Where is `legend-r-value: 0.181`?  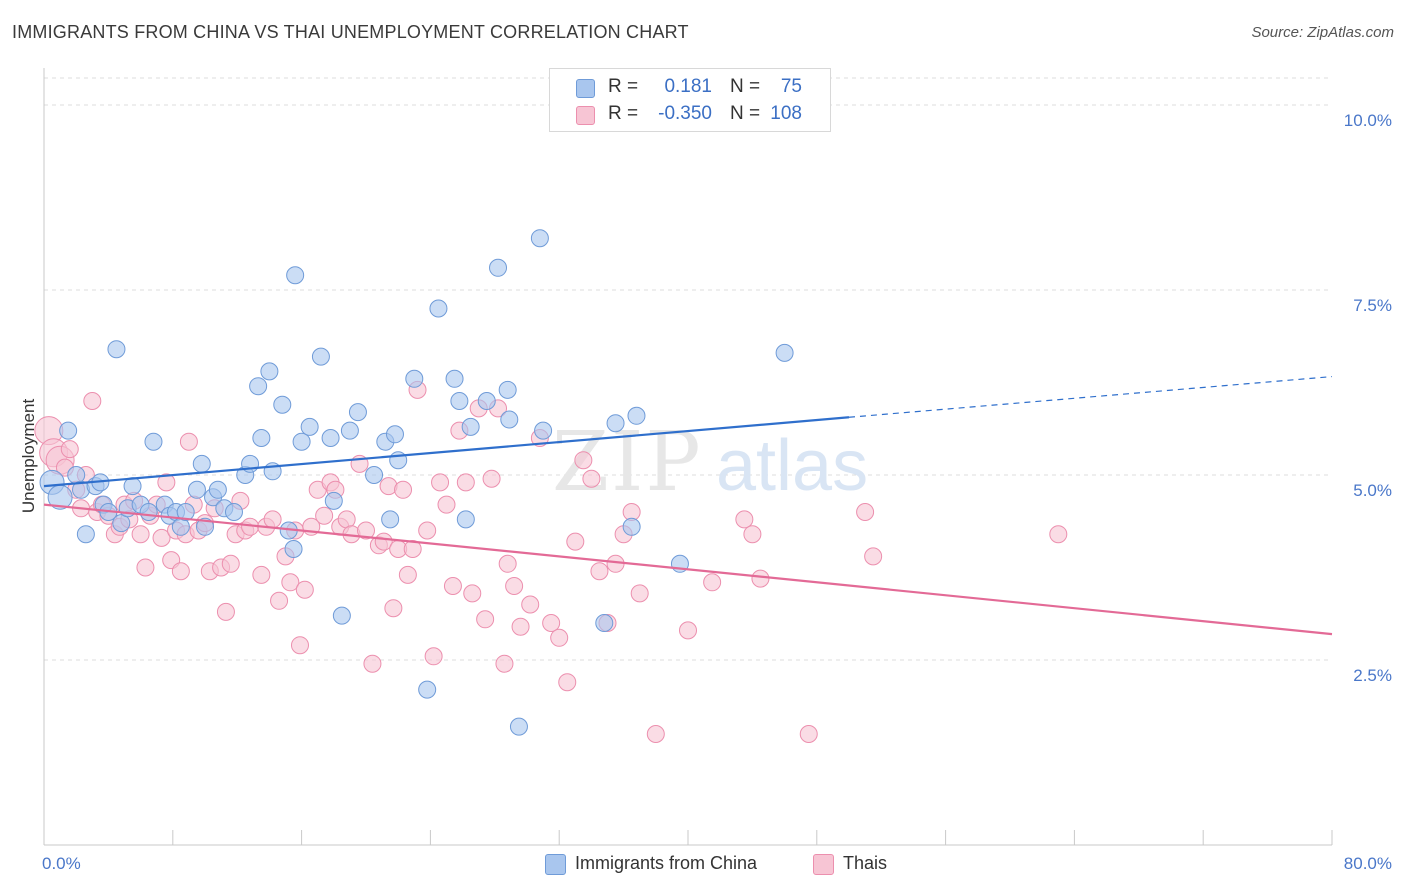 legend-r-value: 0.181 is located at coordinates (688, 86).